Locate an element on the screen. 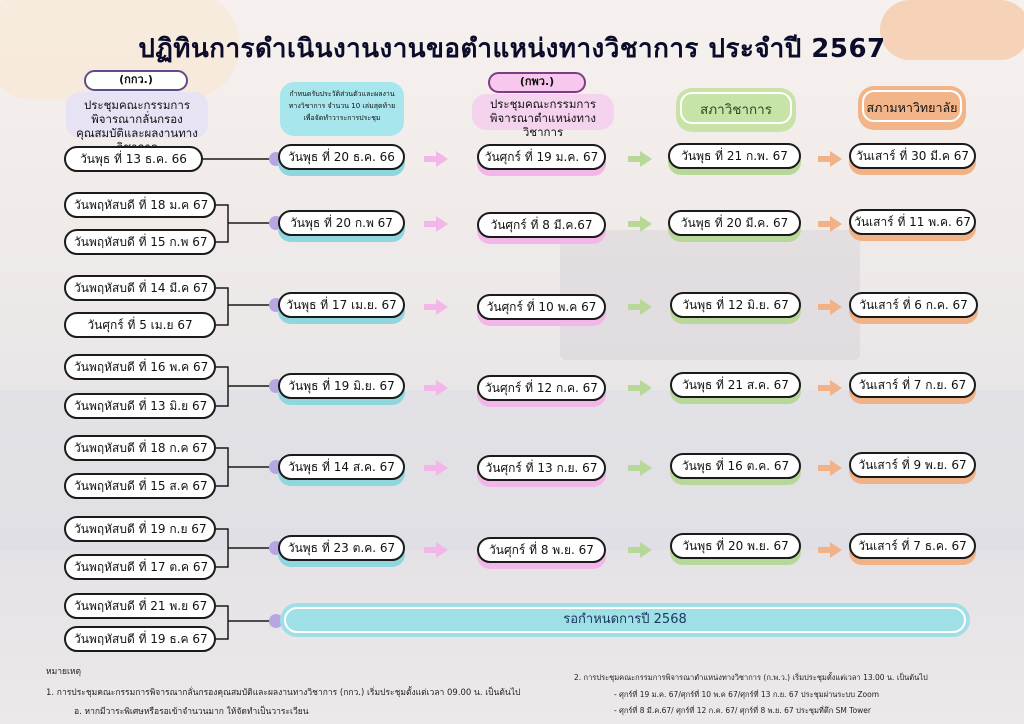 This screenshot has width=1024, height=724. left-date-12: วันพฤหัสบดี ที่ 21 พ.ย 67 is located at coordinates (140, 606).